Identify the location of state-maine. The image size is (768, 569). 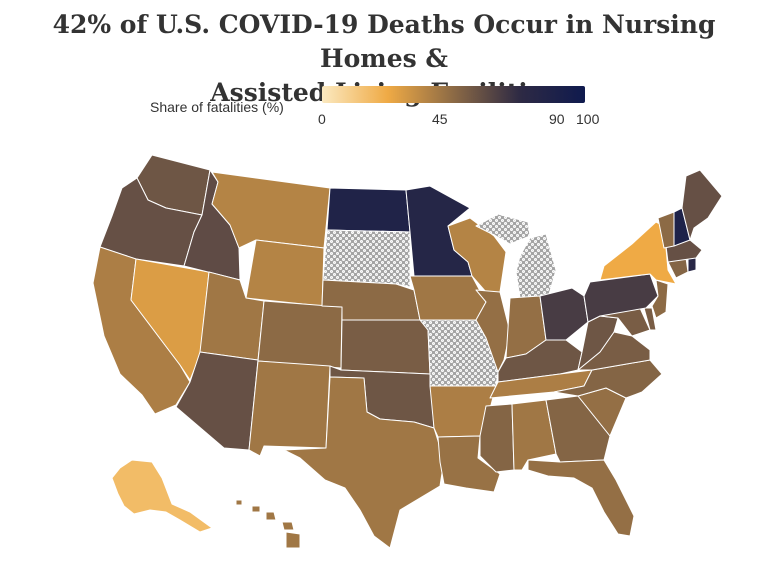
(702, 205).